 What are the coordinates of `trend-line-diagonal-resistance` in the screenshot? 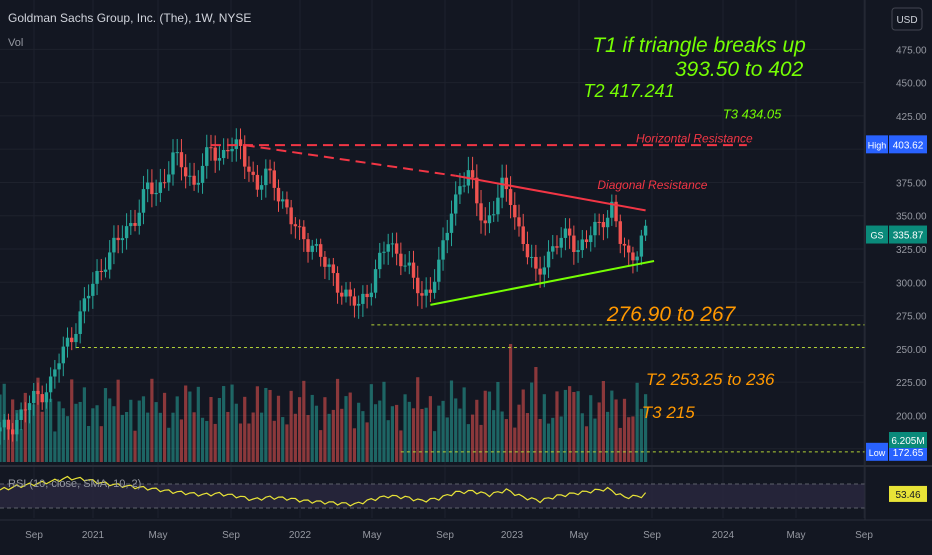 It's located at (550, 193).